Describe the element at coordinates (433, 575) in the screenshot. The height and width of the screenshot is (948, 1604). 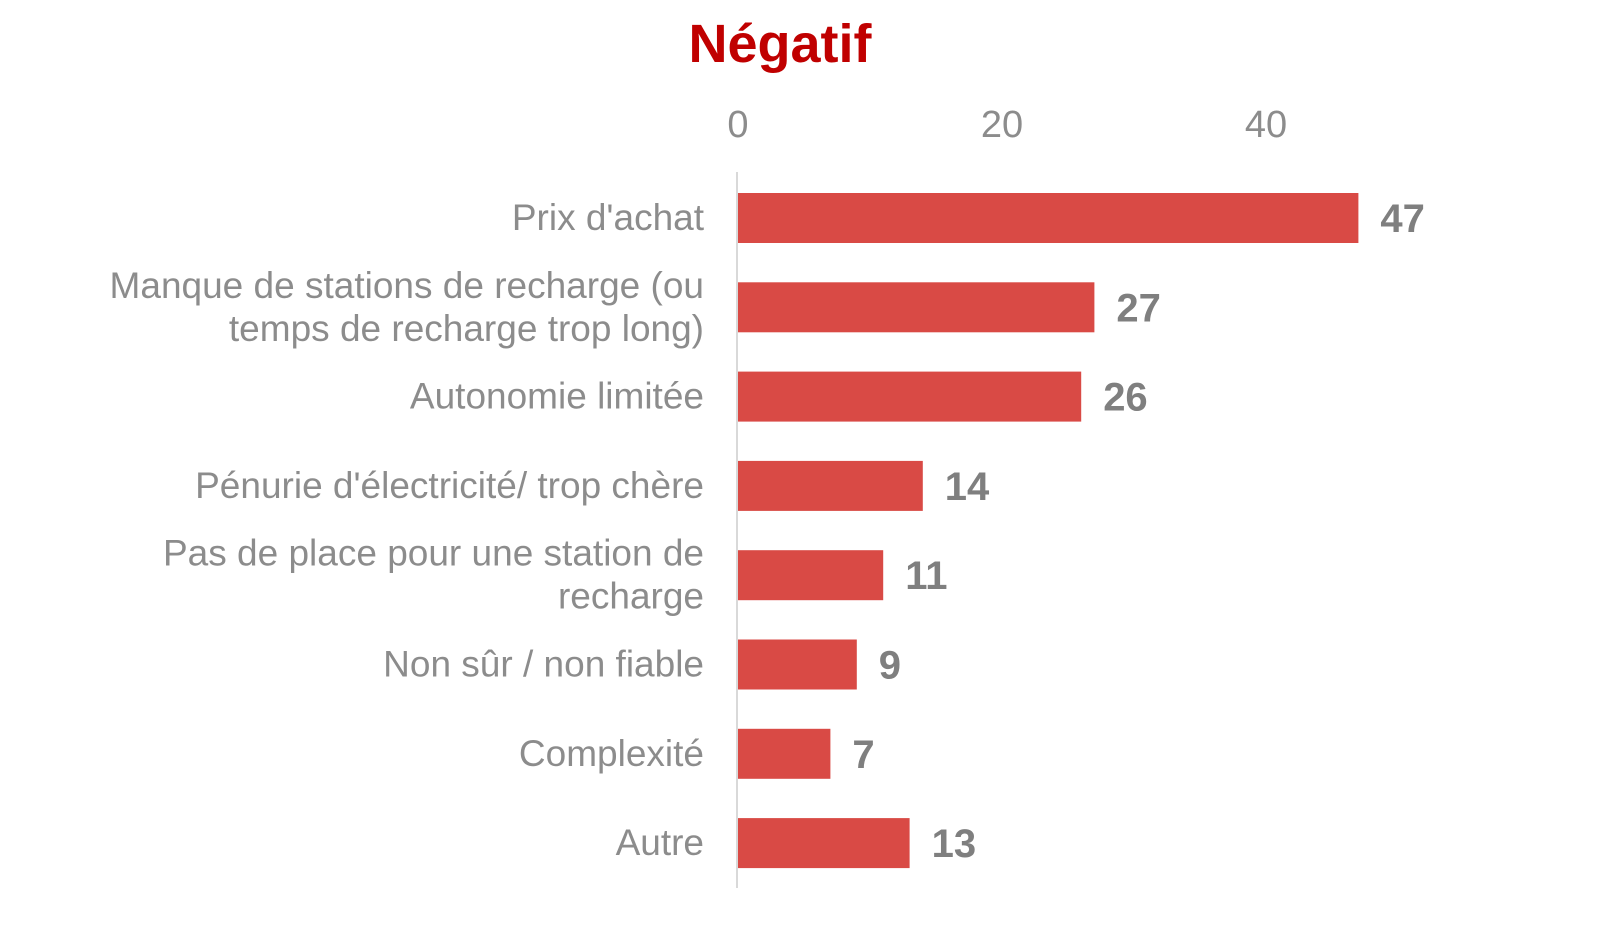
I see `category-label: Pas de place pour une station de recharge` at that location.